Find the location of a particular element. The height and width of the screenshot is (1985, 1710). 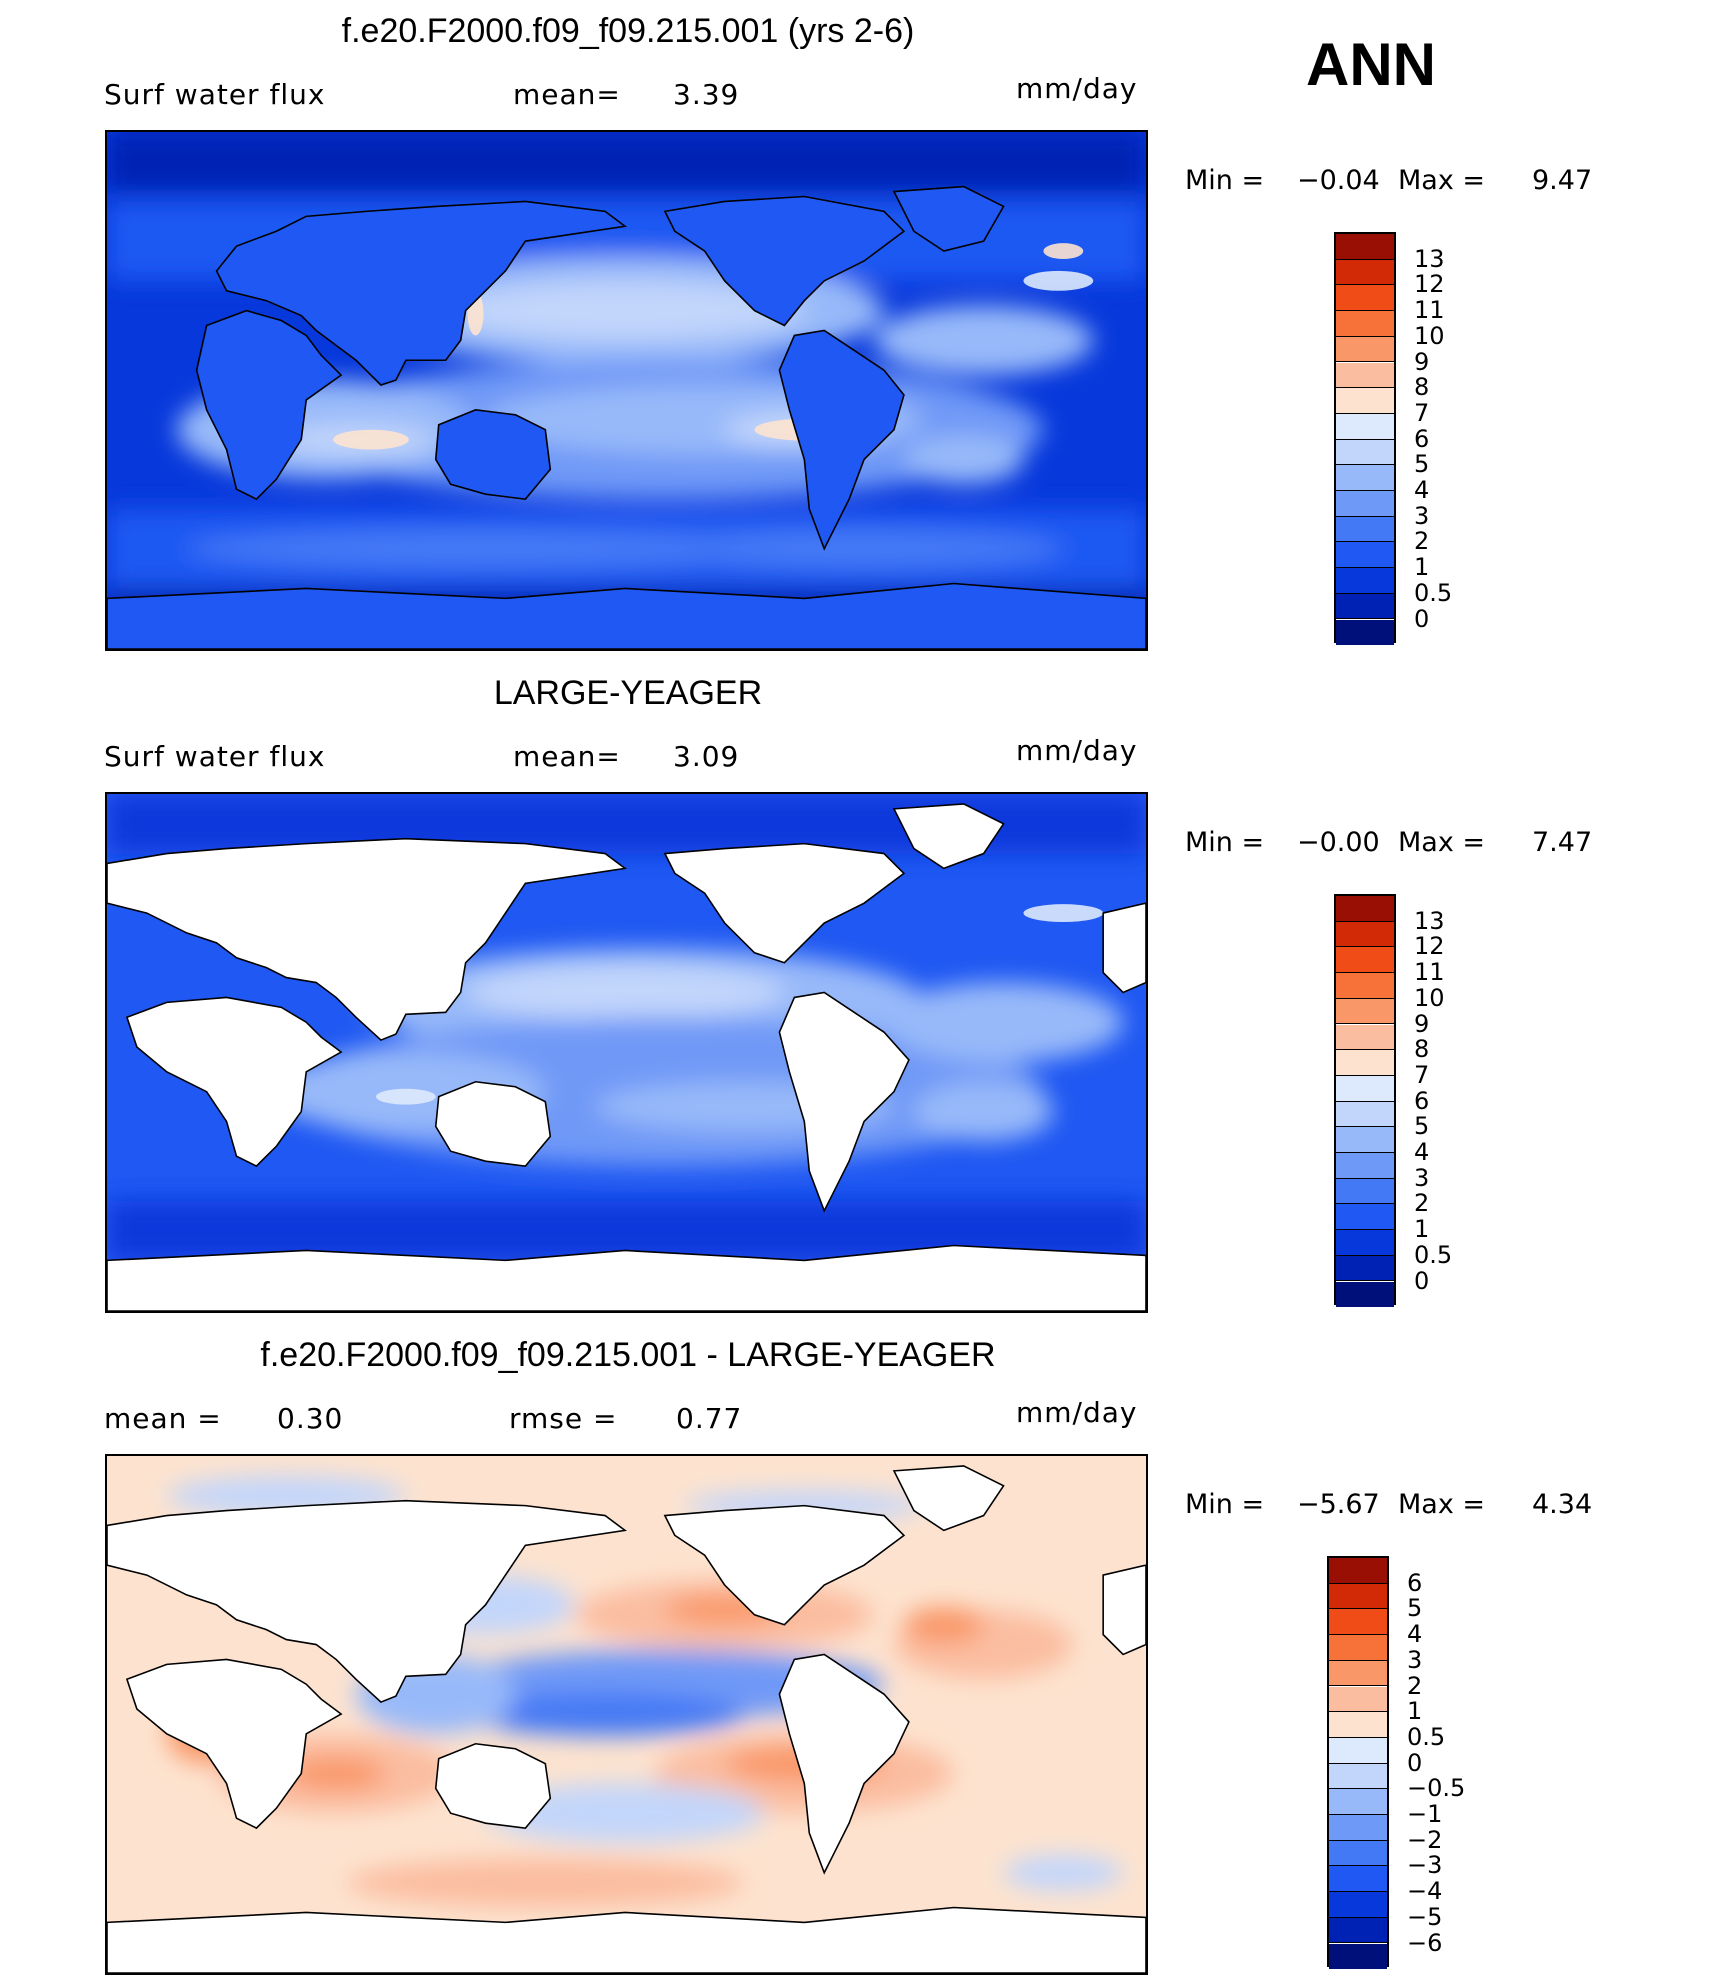

panel-1-mean-label: mean= is located at coordinates (567, 94).